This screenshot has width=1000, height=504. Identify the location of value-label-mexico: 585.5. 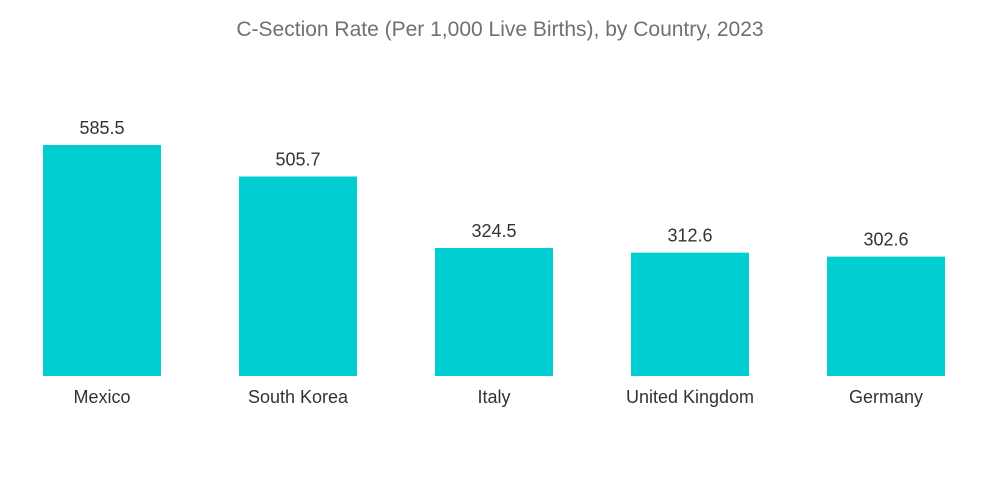
(101, 128).